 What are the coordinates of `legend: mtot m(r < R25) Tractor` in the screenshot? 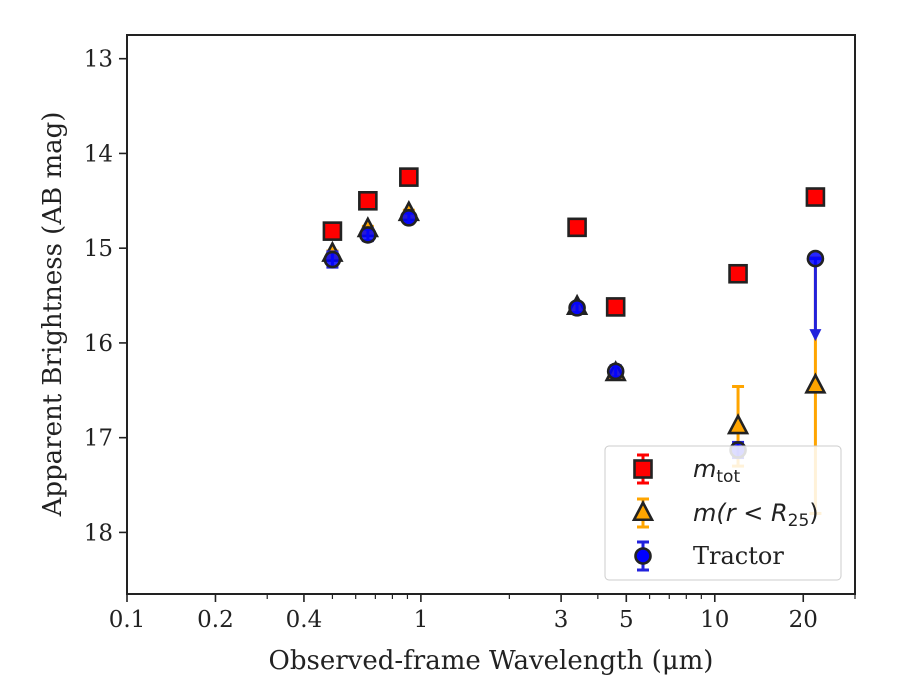 It's located at (723, 513).